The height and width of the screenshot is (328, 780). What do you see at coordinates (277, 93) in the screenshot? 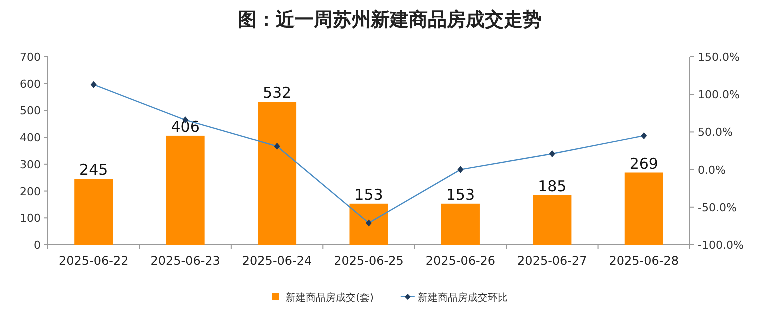
I see `data-label: 532` at bounding box center [277, 93].